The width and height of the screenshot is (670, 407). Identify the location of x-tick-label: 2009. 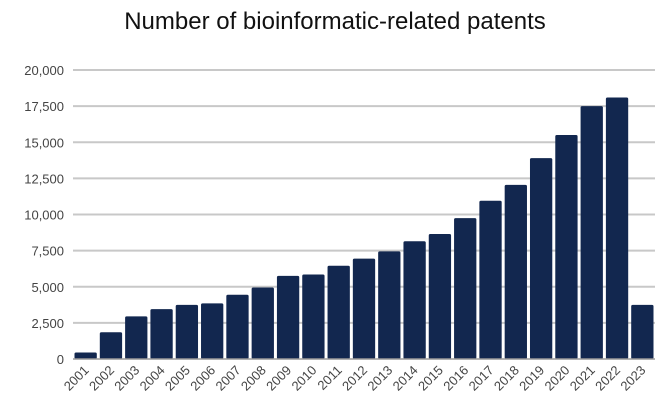
(278, 378).